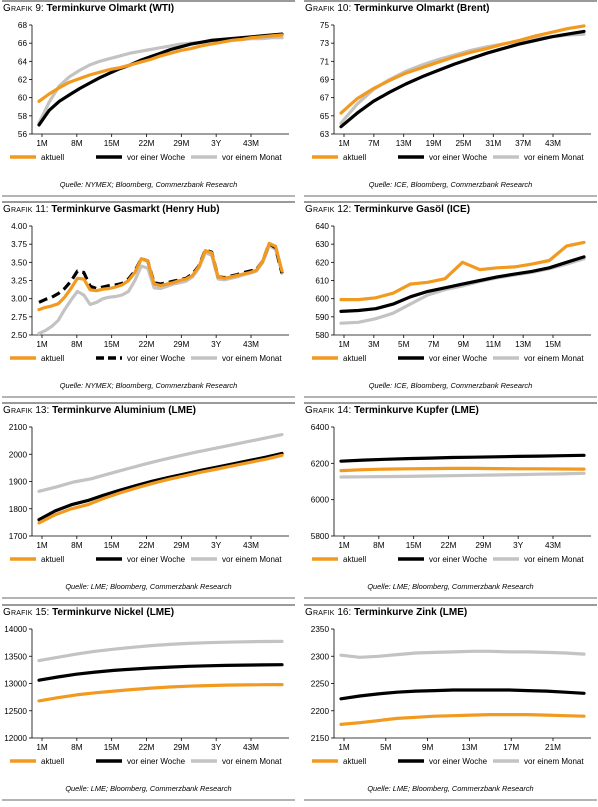 The width and height of the screenshot is (598, 807). I want to click on y-tick-label: 5800, so click(320, 536).